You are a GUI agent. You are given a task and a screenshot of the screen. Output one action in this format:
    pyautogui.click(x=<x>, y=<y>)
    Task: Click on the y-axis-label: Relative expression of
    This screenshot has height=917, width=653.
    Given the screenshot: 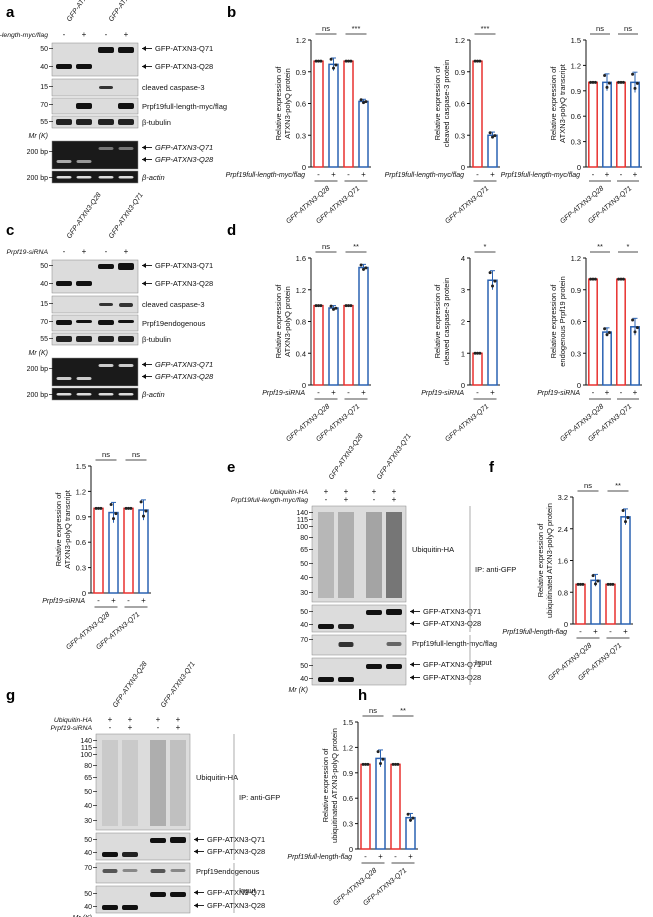 What is the action you would take?
    pyautogui.click(x=437, y=321)
    